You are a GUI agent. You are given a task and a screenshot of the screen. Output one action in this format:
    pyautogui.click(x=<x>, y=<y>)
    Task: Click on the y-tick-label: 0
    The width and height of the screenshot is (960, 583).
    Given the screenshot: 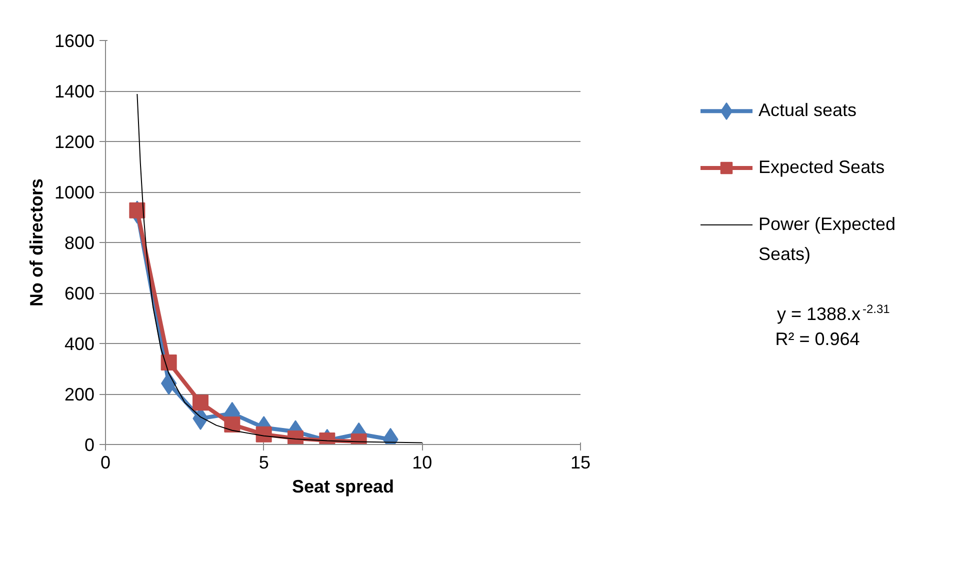 What is the action you would take?
    pyautogui.click(x=89, y=445)
    